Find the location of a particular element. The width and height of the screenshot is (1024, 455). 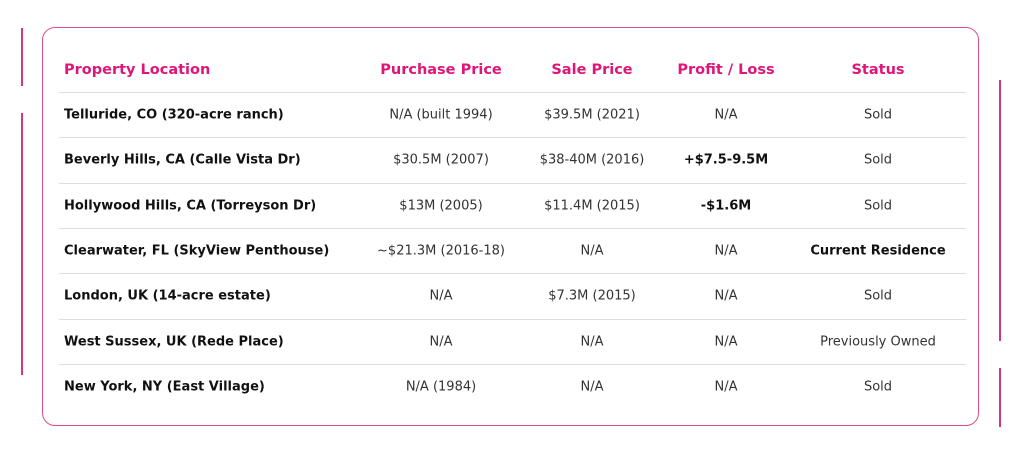

cell-status: Current Residence is located at coordinates (878, 251).